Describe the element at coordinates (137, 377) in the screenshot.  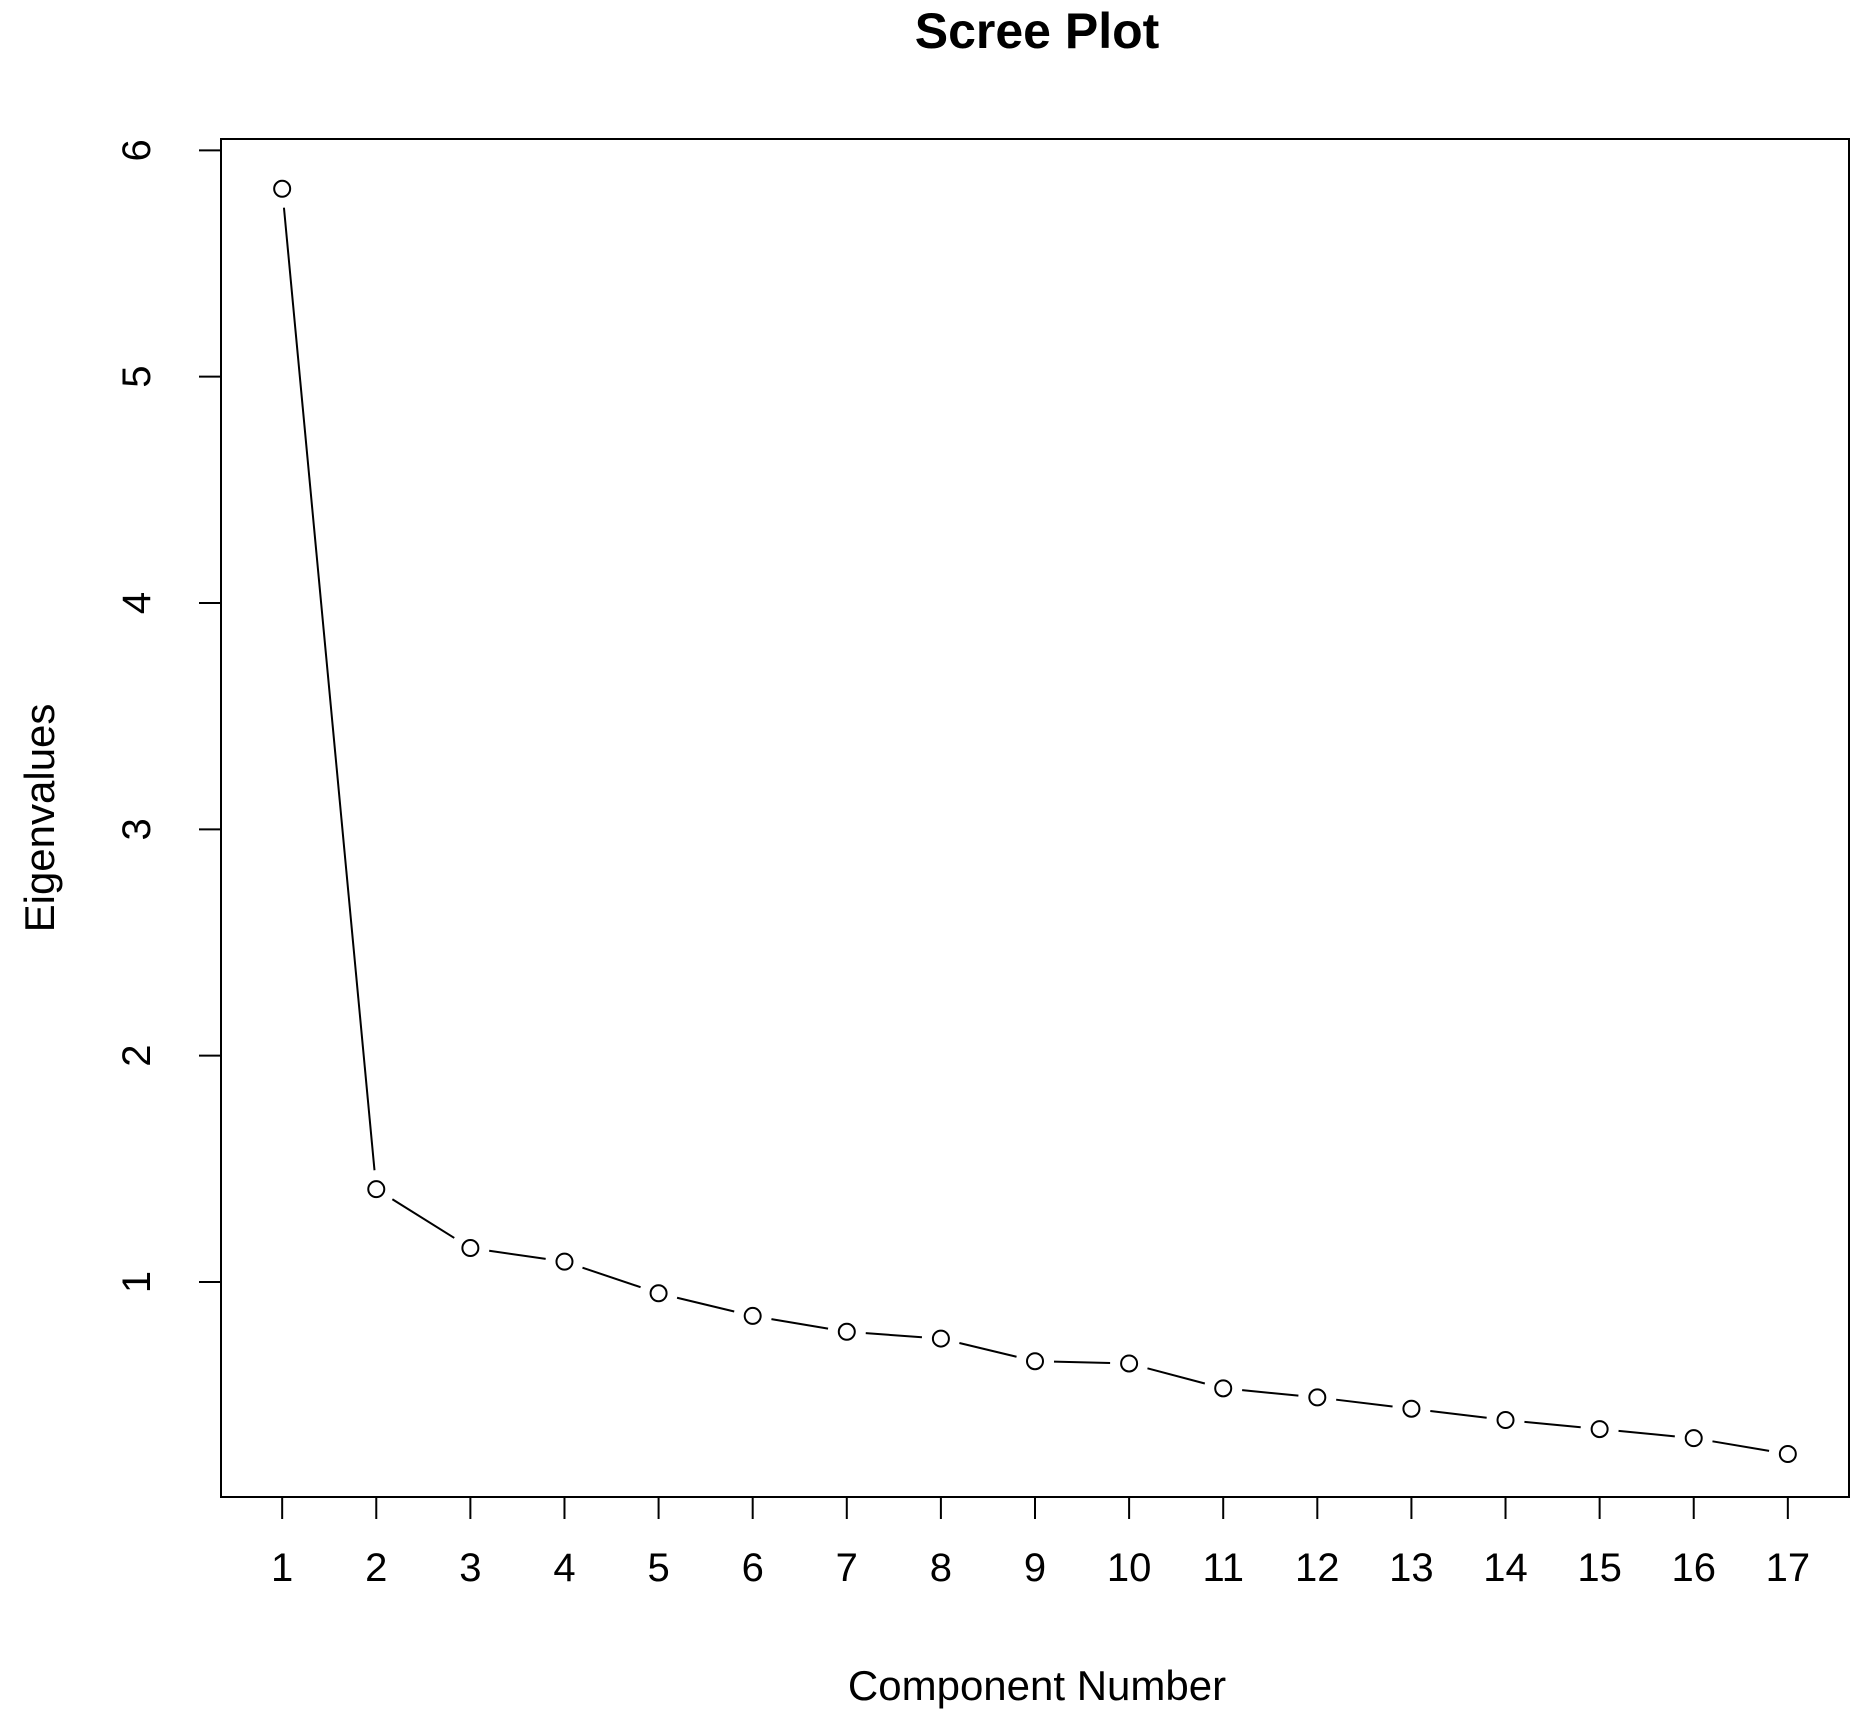
I see `y-tick-label: 5` at that location.